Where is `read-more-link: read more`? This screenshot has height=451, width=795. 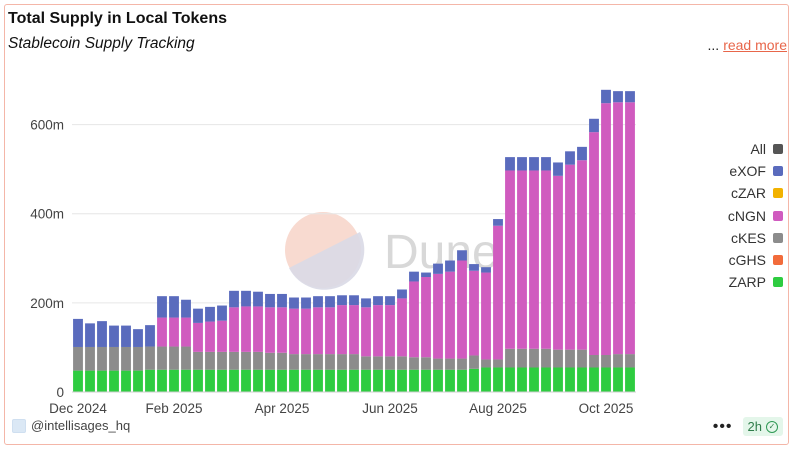
read-more-link: read more is located at coordinates (755, 45).